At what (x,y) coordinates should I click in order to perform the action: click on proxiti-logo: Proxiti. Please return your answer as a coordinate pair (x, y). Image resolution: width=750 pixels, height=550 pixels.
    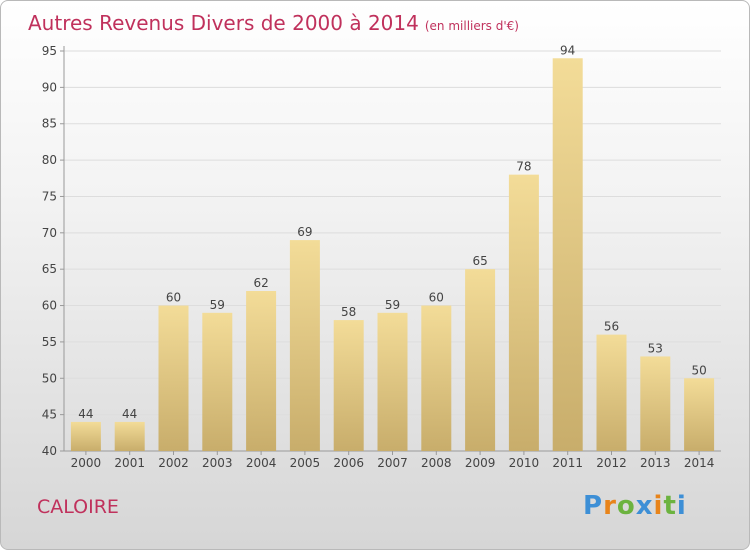
    Looking at the image, I should click on (635, 506).